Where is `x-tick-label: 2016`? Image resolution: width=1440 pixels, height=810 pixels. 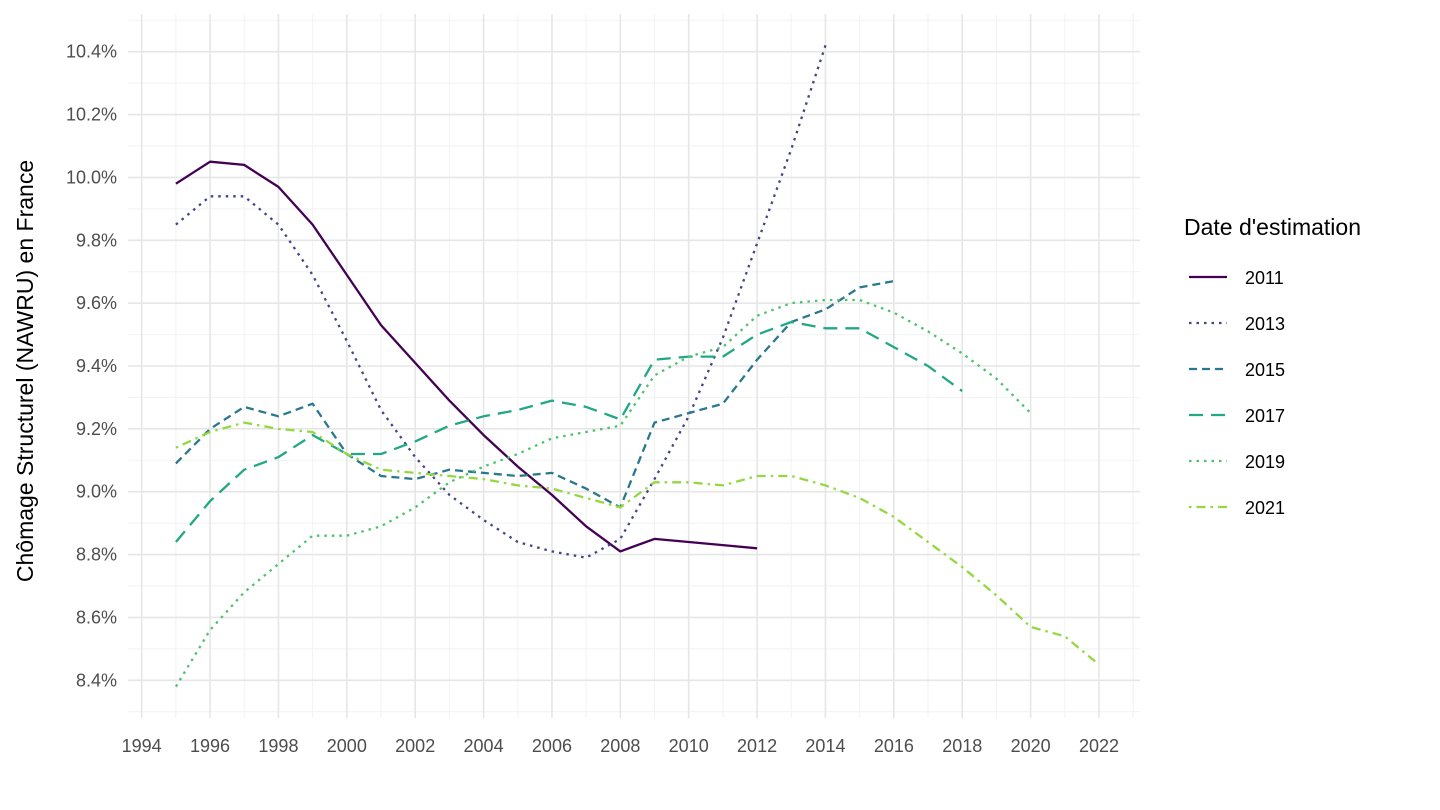
x-tick-label: 2016 is located at coordinates (894, 746).